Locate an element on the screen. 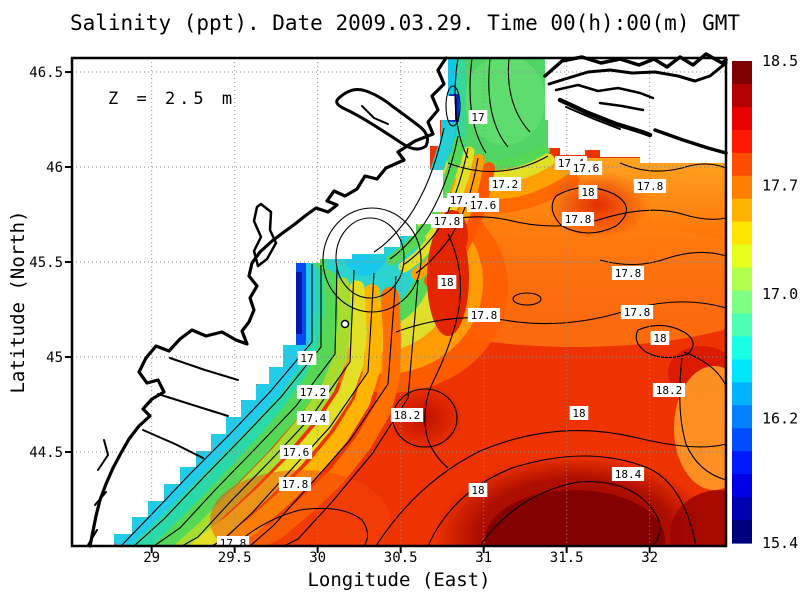  svg-text: 18.4 is located at coordinates (628, 474).